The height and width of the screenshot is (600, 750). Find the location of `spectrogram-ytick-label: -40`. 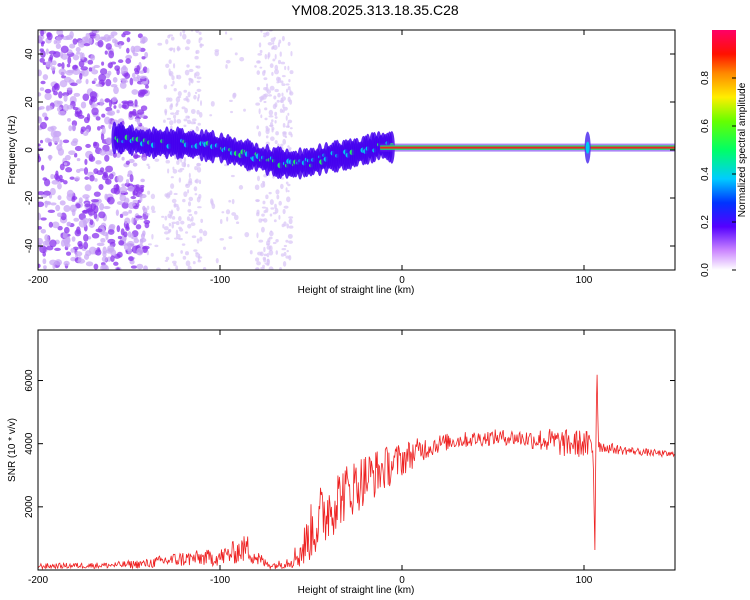

spectrogram-ytick-label: -40 is located at coordinates (29, 245).